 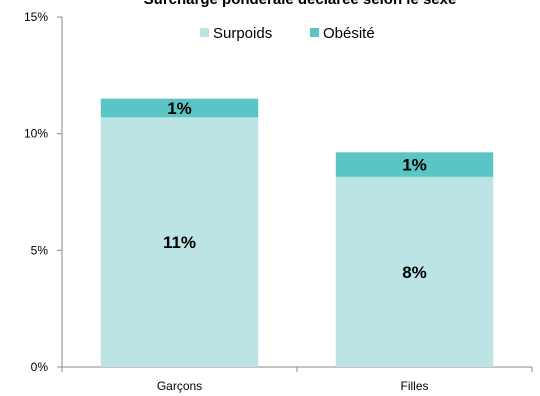 What do you see at coordinates (297, 379) in the screenshot?
I see `x-axis: Garçons Filles` at bounding box center [297, 379].